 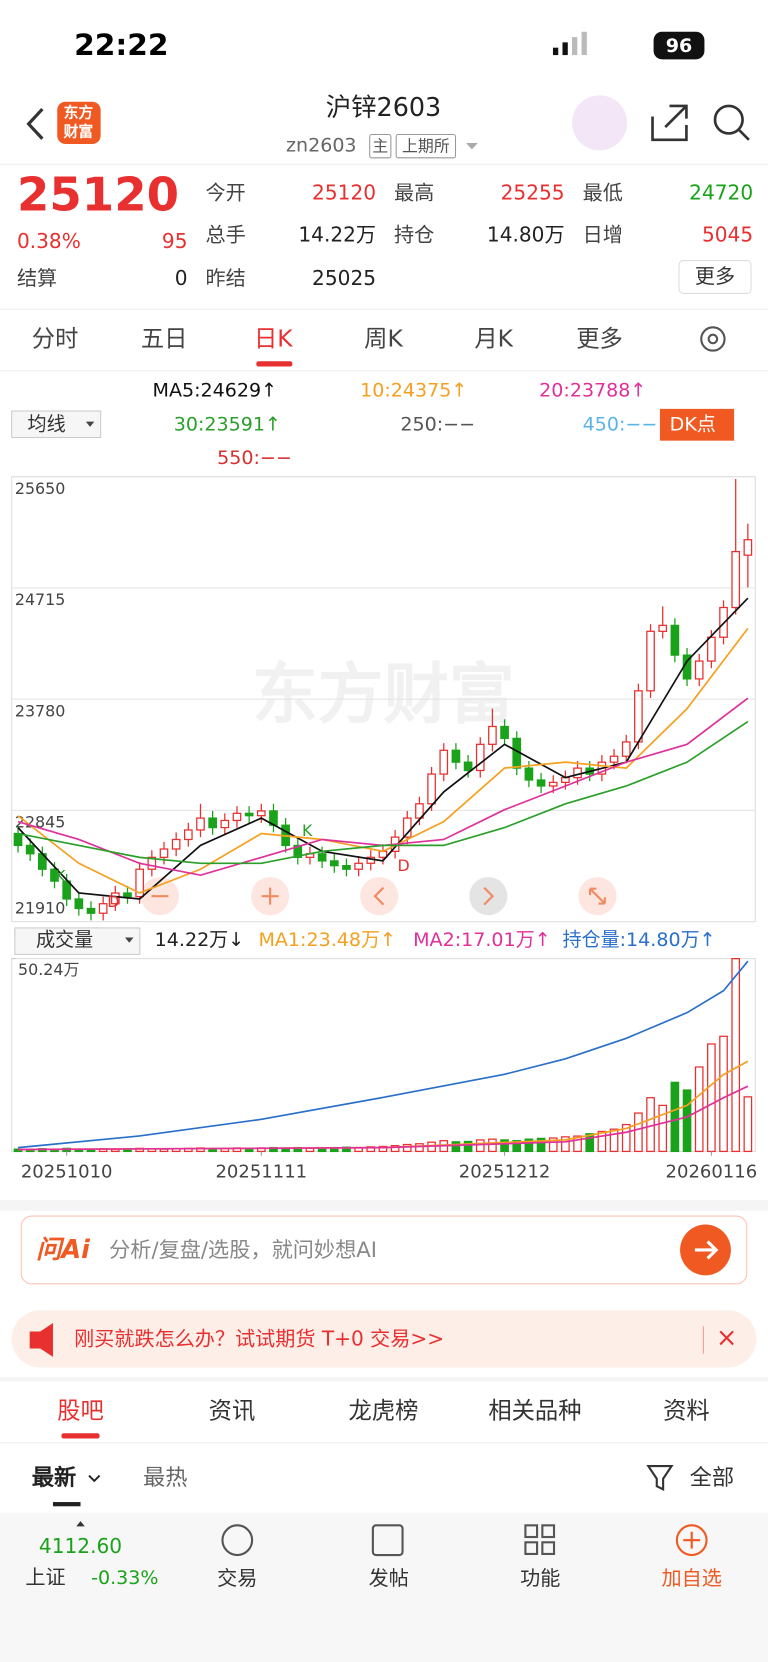 What do you see at coordinates (692, 1578) in the screenshot?
I see `nav-item: 加自选` at bounding box center [692, 1578].